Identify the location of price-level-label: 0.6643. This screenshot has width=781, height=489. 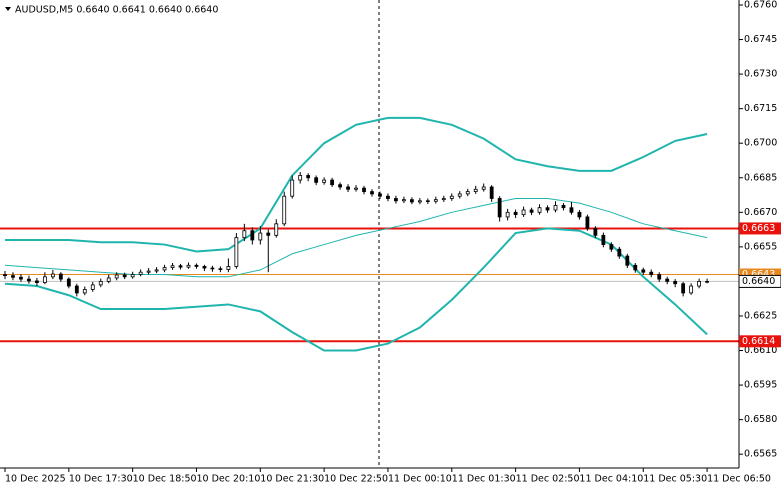
(758, 274).